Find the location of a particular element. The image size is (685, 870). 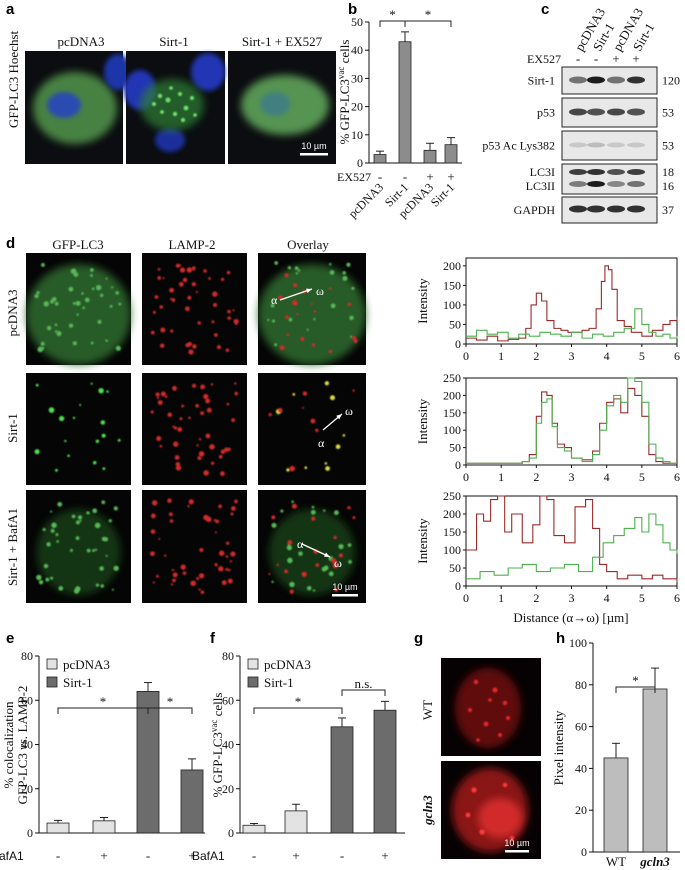

f-y-tick-label: 60 is located at coordinates (228, 700).